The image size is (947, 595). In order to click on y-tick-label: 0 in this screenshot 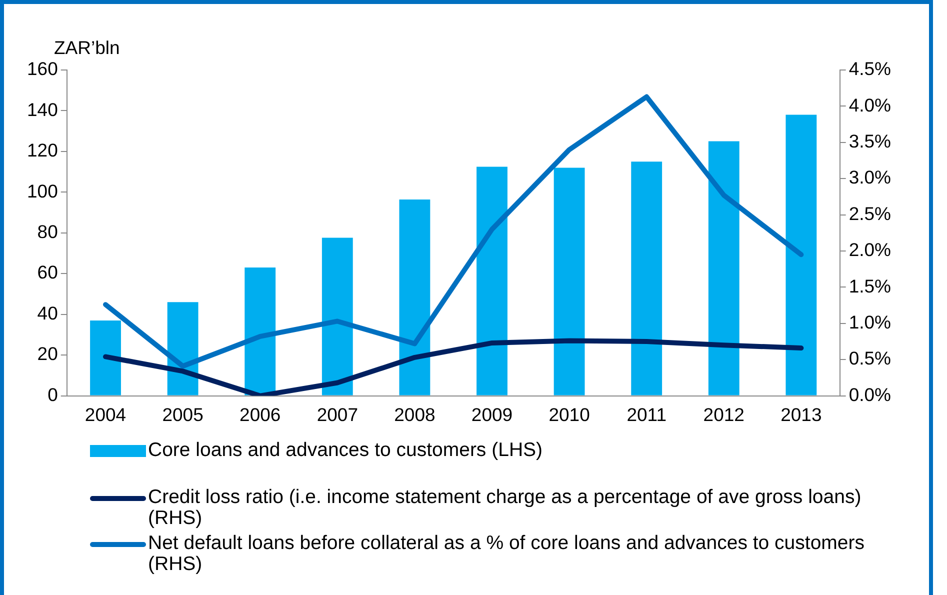, I will do `click(53, 394)`.